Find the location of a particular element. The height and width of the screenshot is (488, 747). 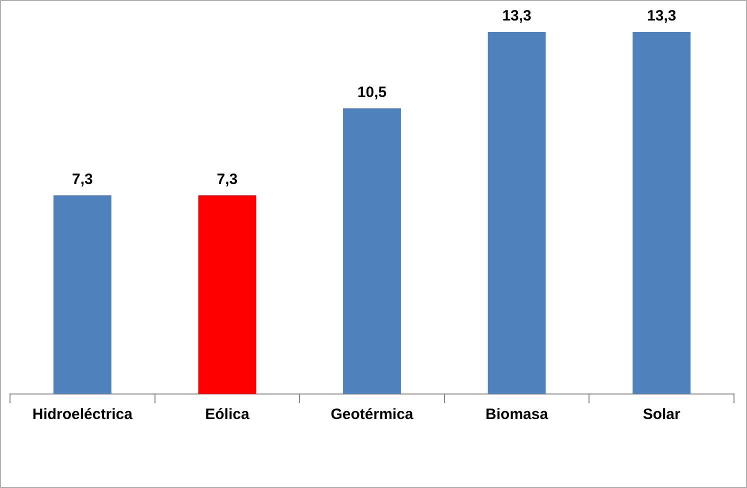

x-tick-label: Geotérmica is located at coordinates (372, 415).